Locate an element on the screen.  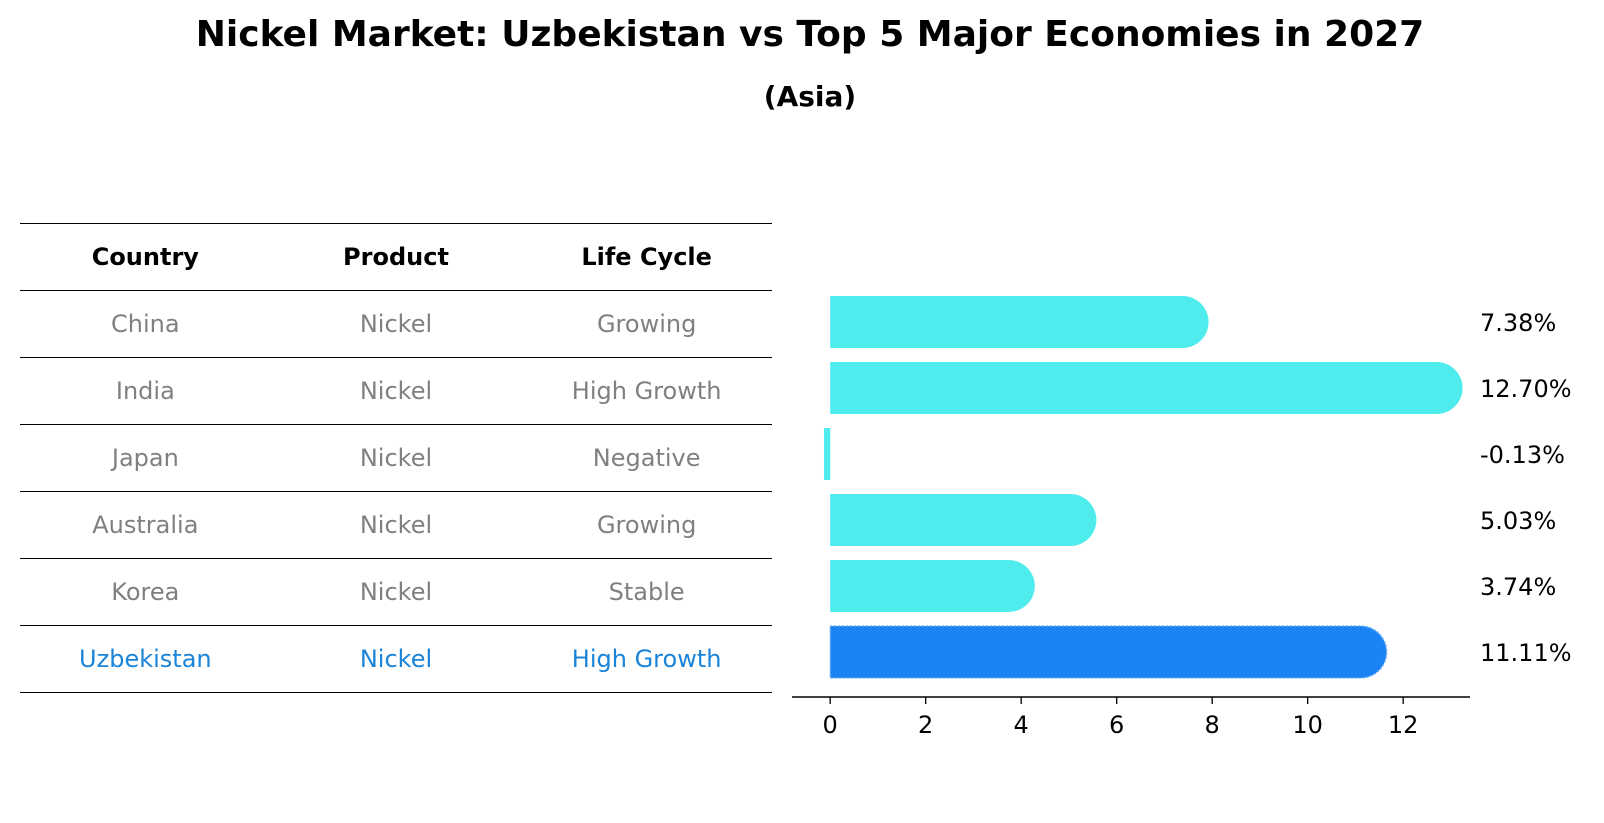
chart-subtitle: (Asia) is located at coordinates (810, 96).